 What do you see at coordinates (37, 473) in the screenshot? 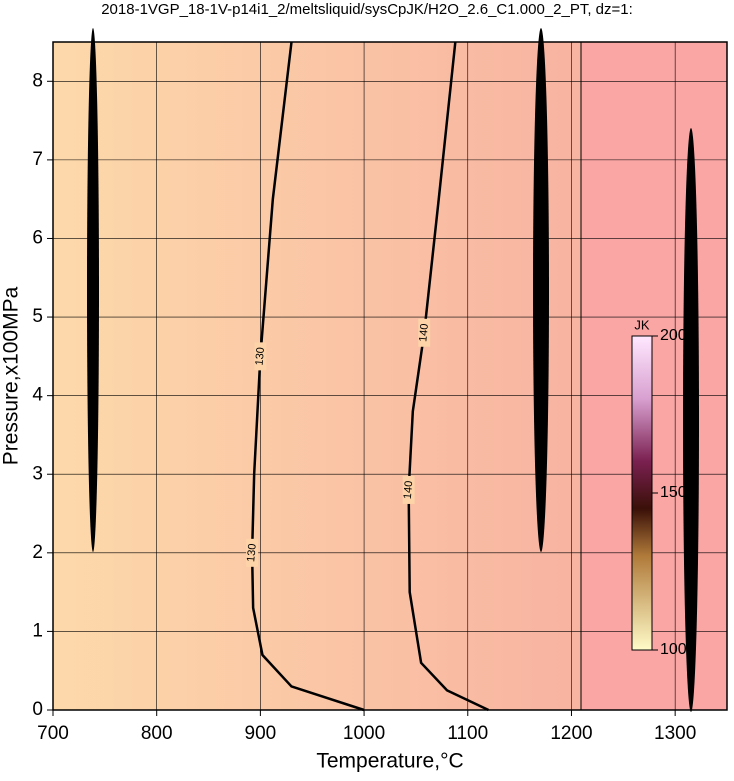
I see `y-tick-label: 3` at bounding box center [37, 473].